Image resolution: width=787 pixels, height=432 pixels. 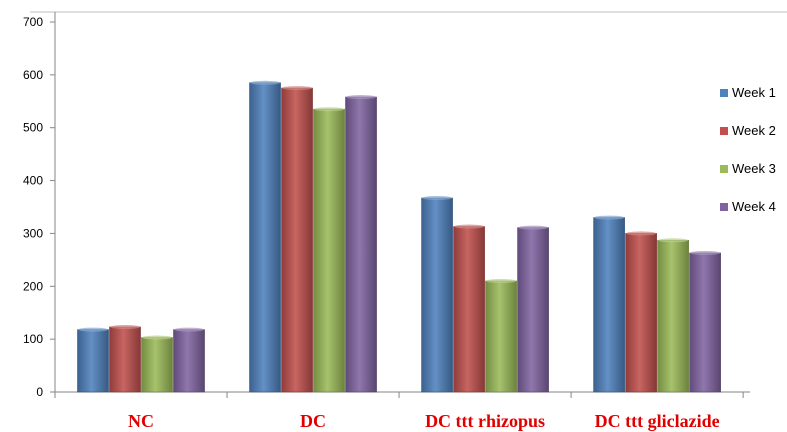 What do you see at coordinates (33, 22) in the screenshot?
I see `y-tick-label: 700` at bounding box center [33, 22].